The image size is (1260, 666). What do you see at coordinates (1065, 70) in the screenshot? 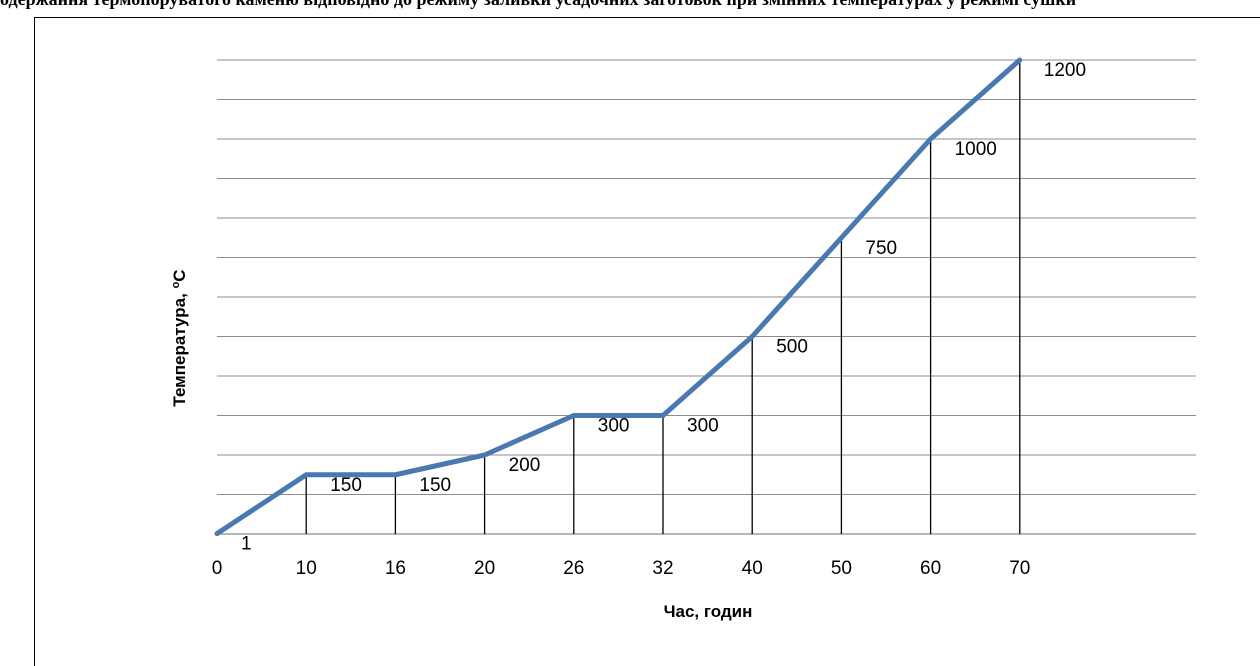
I see `data-label: 1200` at bounding box center [1065, 70].